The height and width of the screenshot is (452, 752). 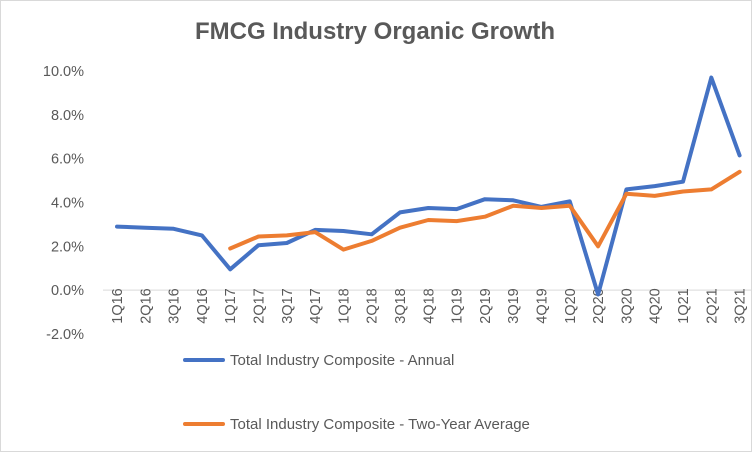 I want to click on x-tick-label: 1Q19, so click(x=458, y=305).